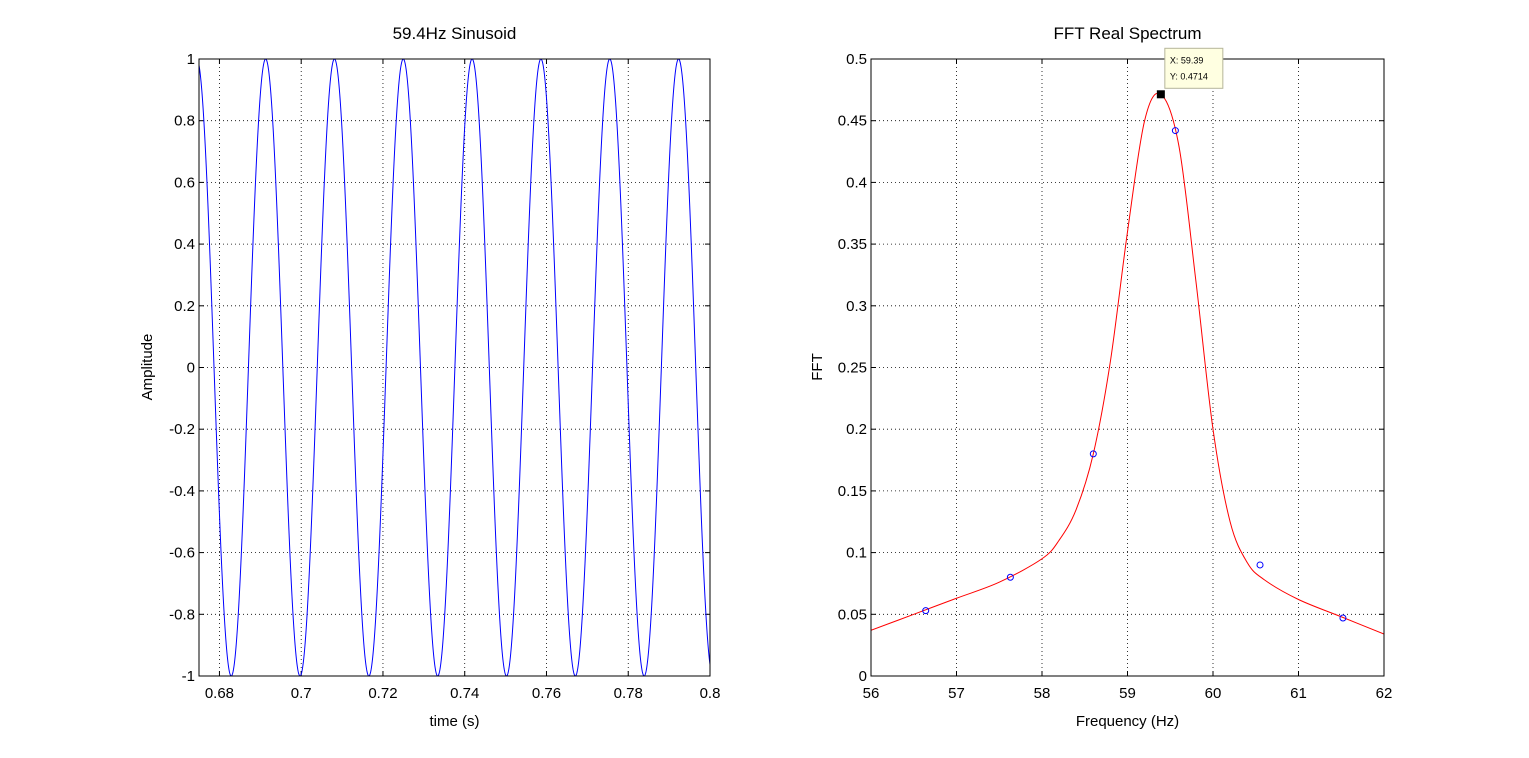 This screenshot has height=758, width=1529. Describe the element at coordinates (852, 614) in the screenshot. I see `fft-y-tick-label: 0.05` at that location.